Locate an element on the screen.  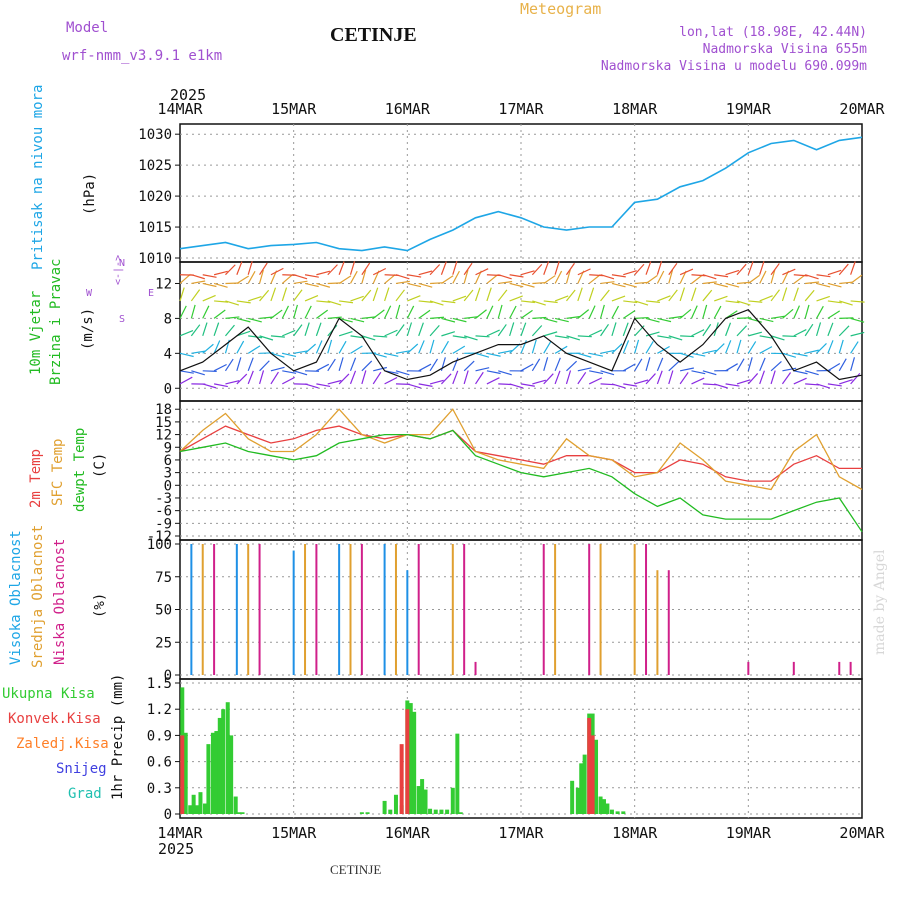
legend-hail: Grad is located at coordinates (85, 794).